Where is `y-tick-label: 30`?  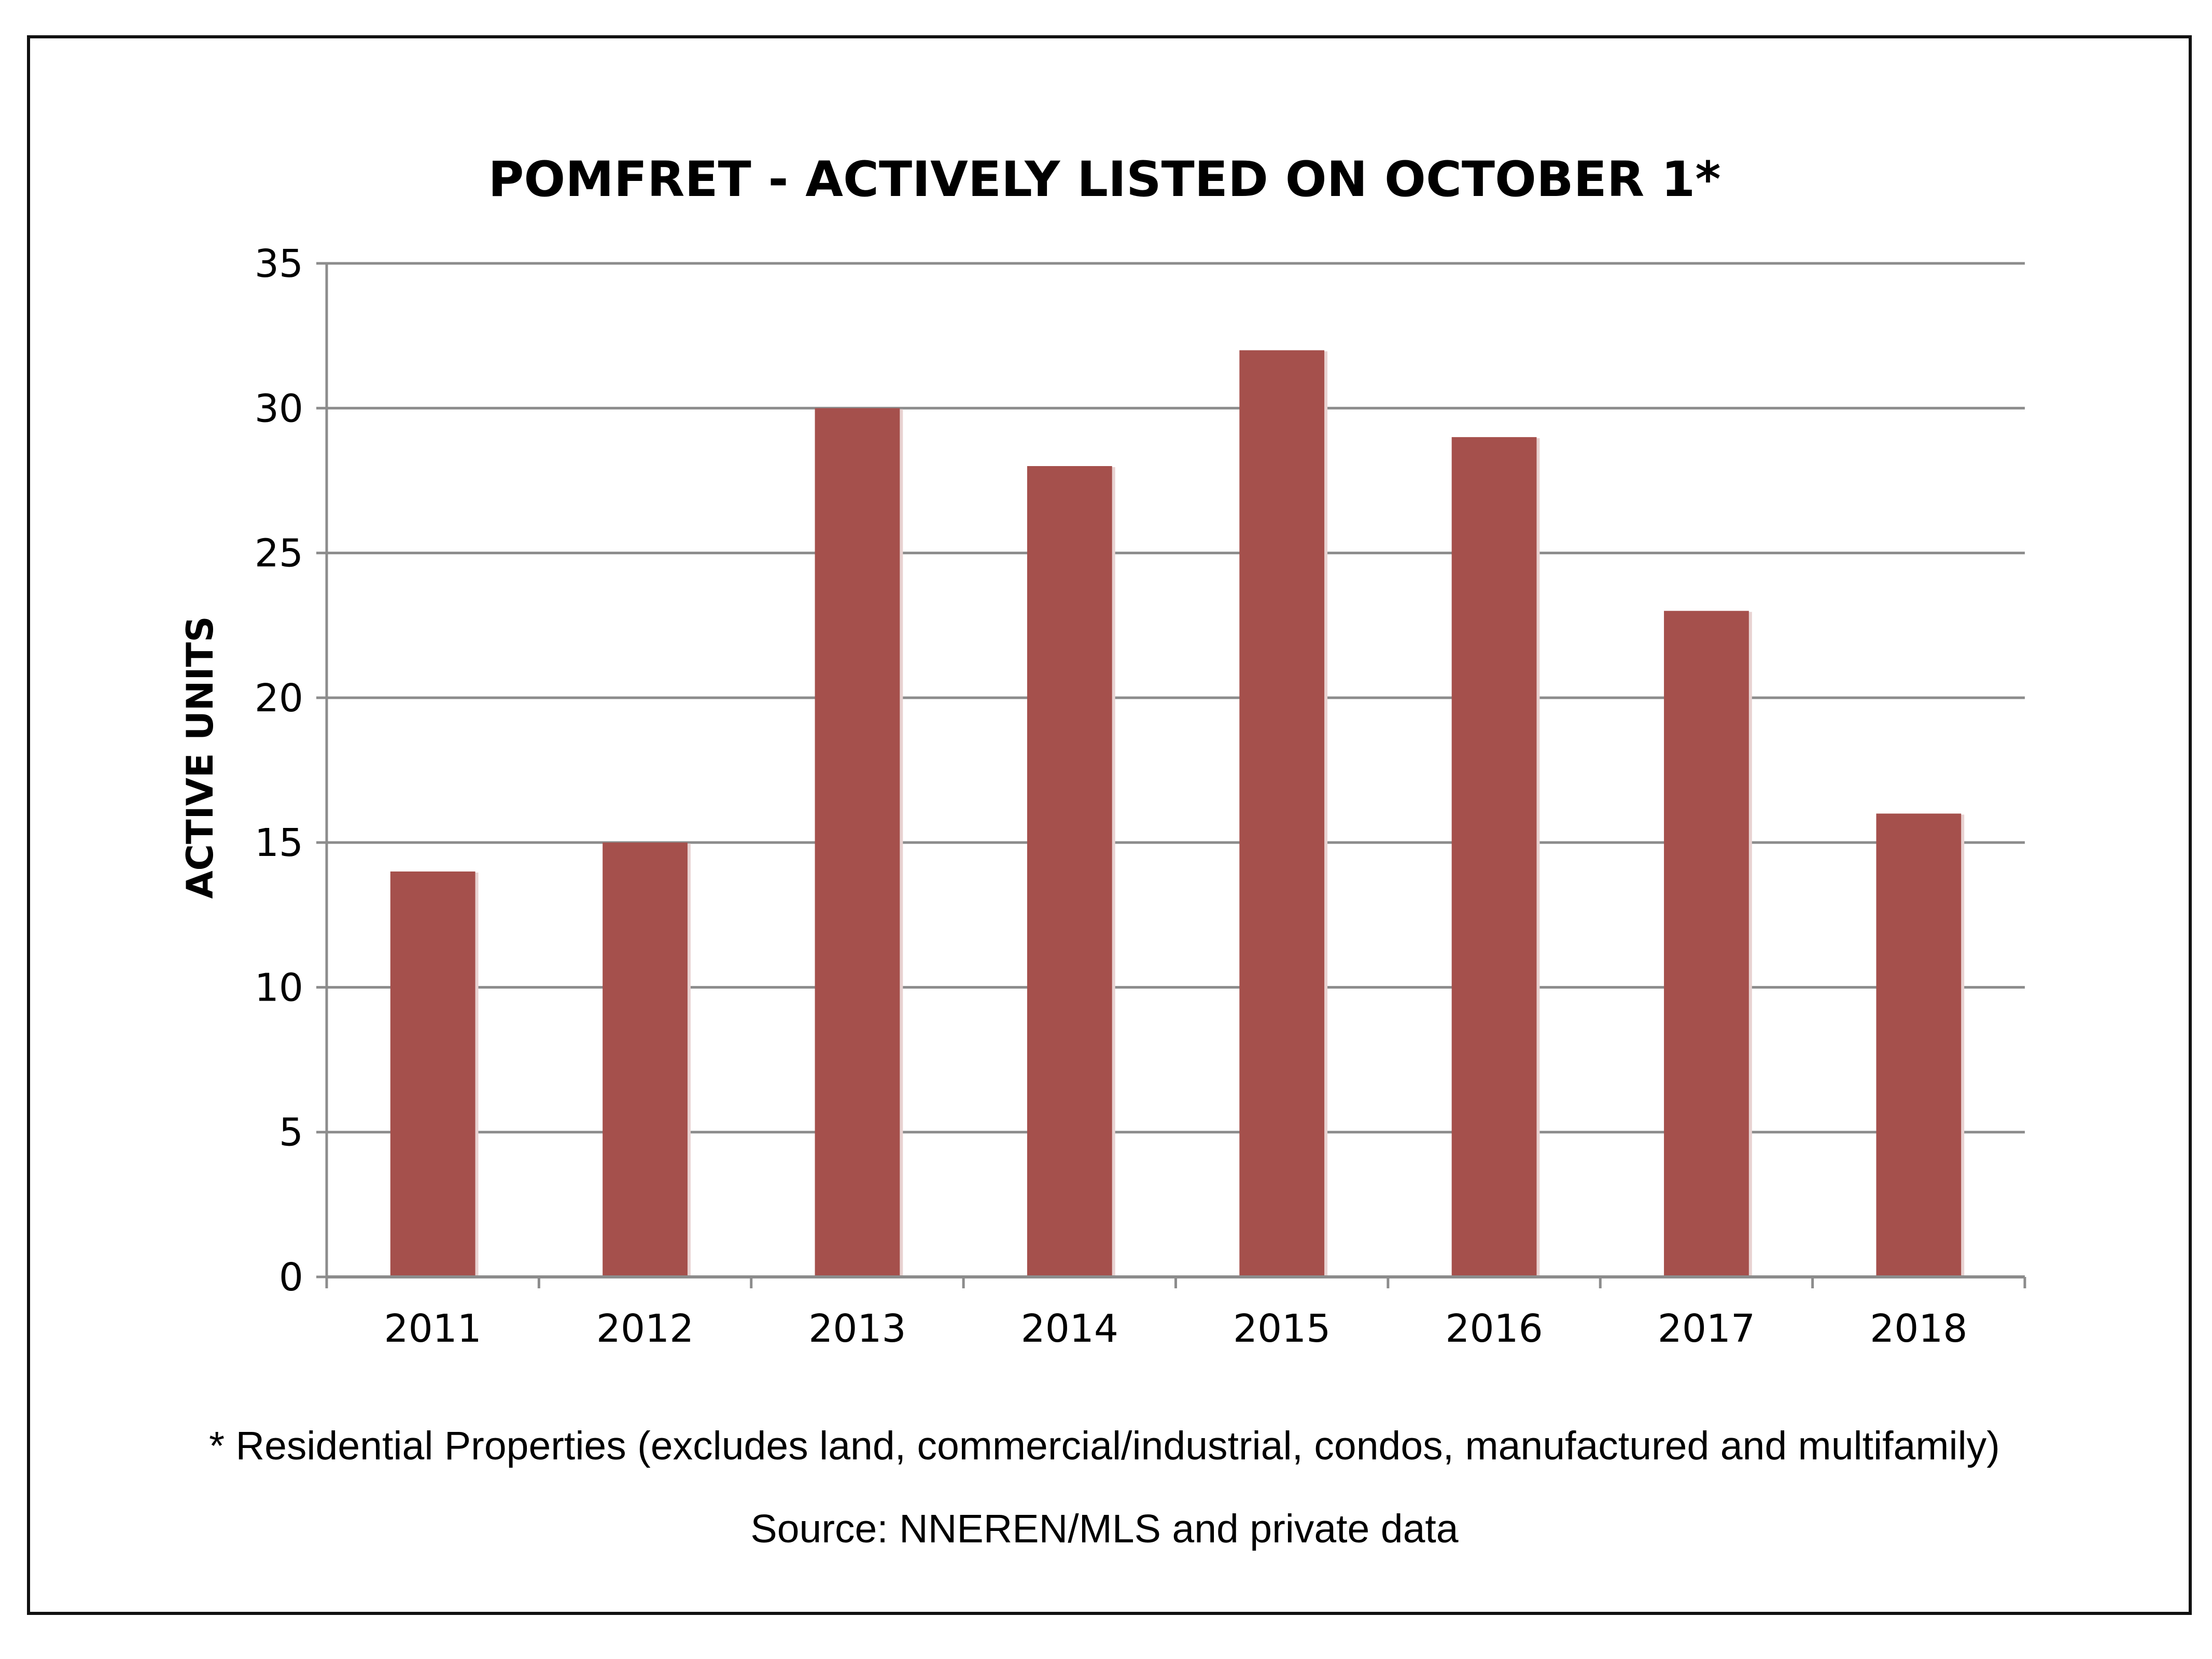 y-tick-label: 30 is located at coordinates (279, 409).